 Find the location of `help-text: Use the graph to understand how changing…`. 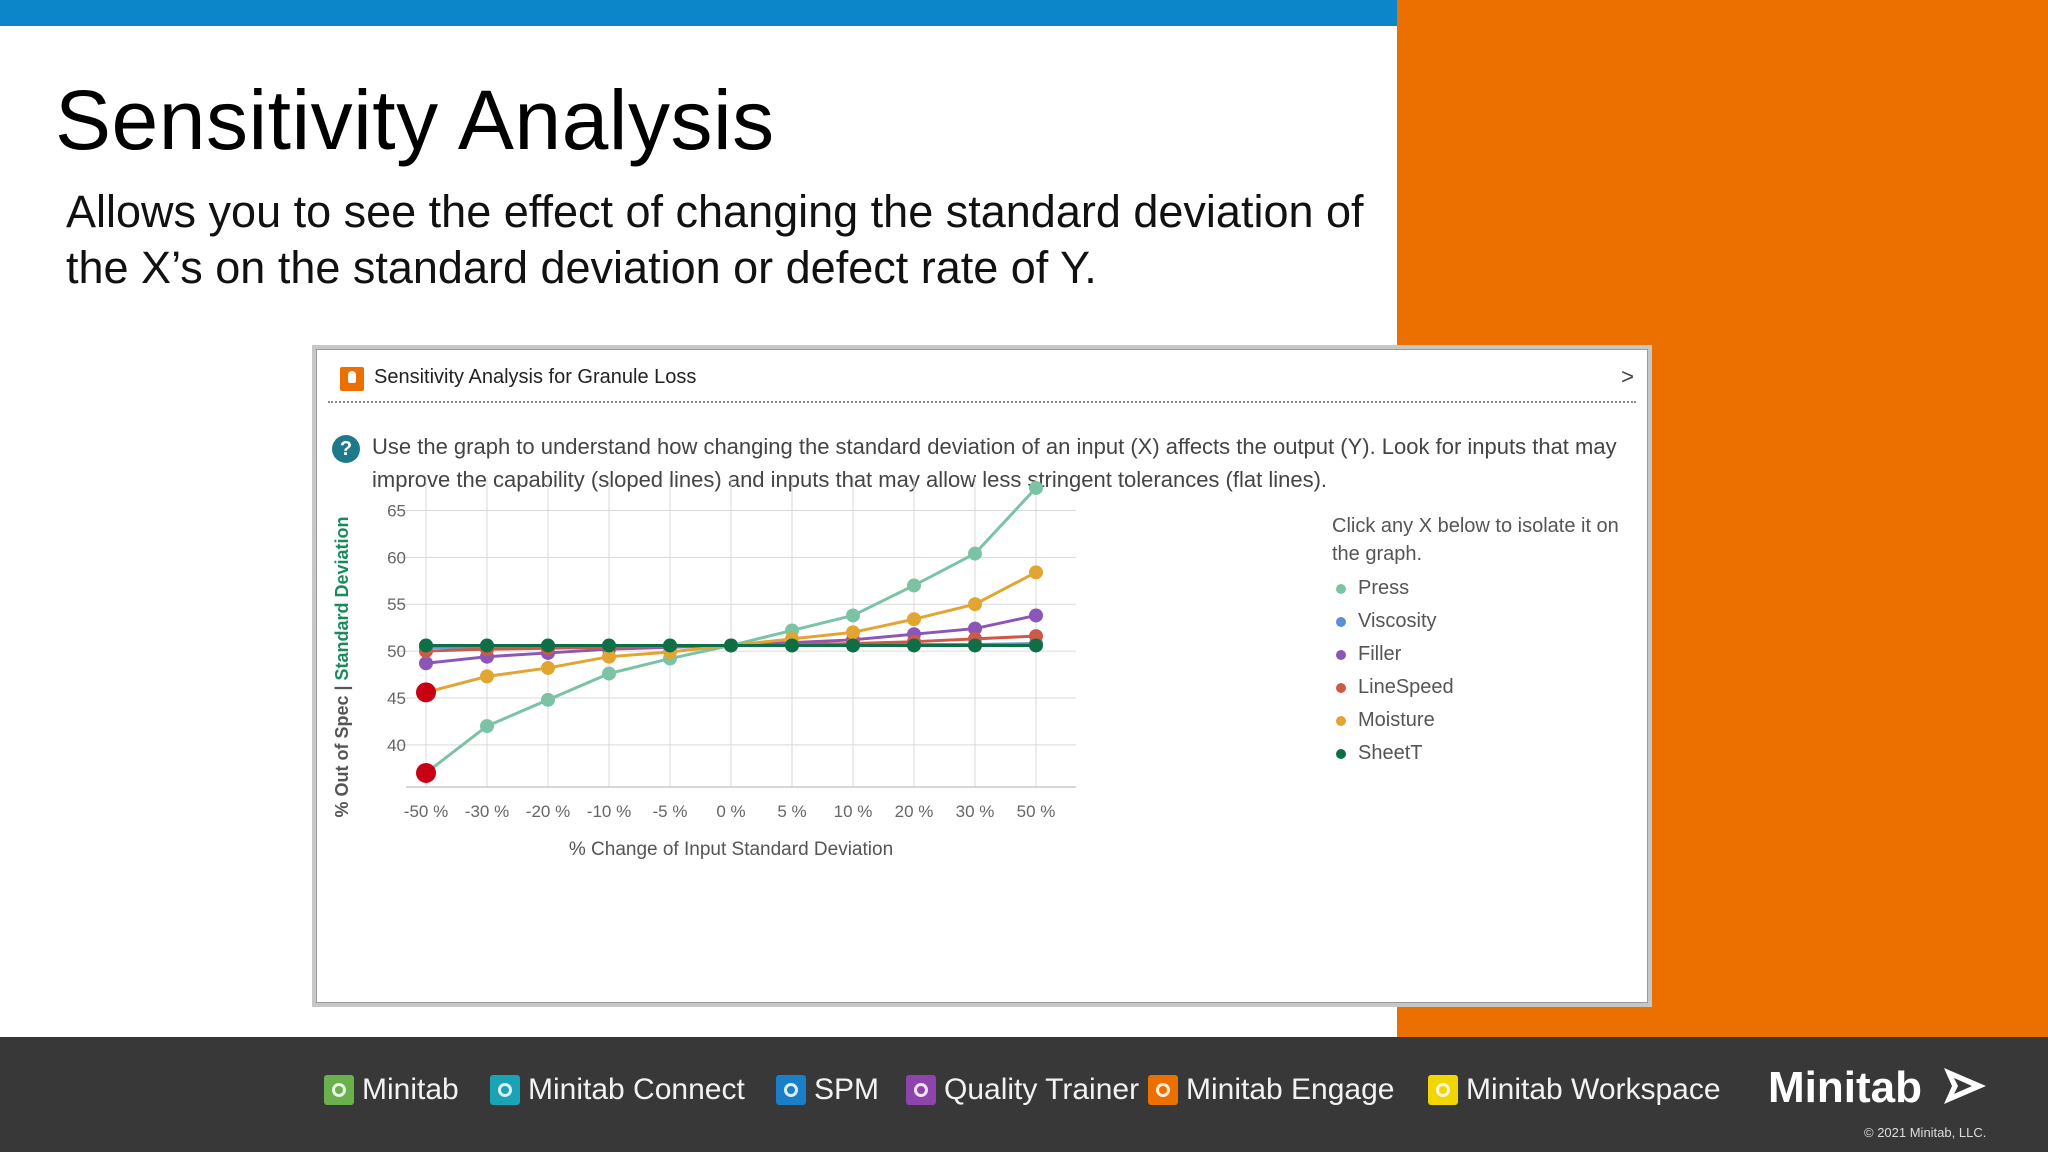

help-text: Use the graph to understand how changing… is located at coordinates (994, 463).